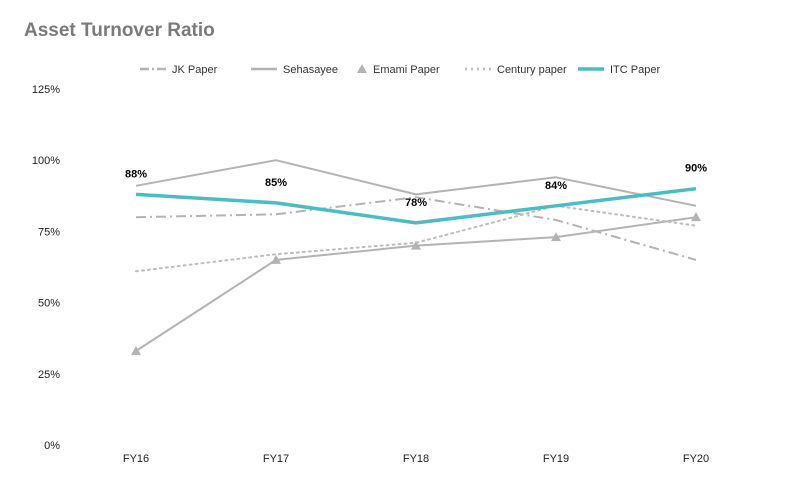 This screenshot has height=486, width=792. Describe the element at coordinates (46, 268) in the screenshot. I see `y-axis: 0% 25% 50% 75% 100% 125%` at that location.